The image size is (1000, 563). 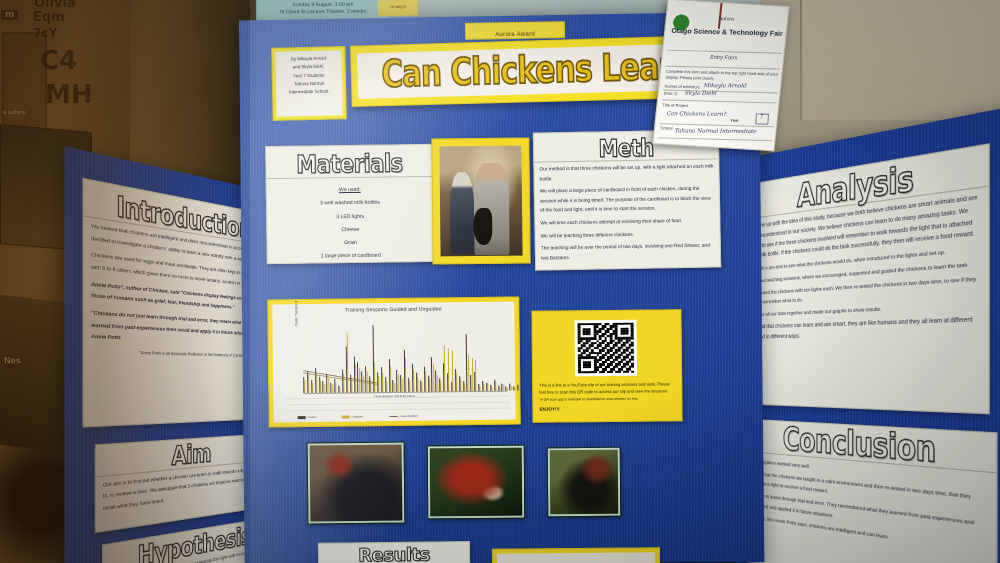 I want to click on entry-form-value-year: 7, so click(x=762, y=119).